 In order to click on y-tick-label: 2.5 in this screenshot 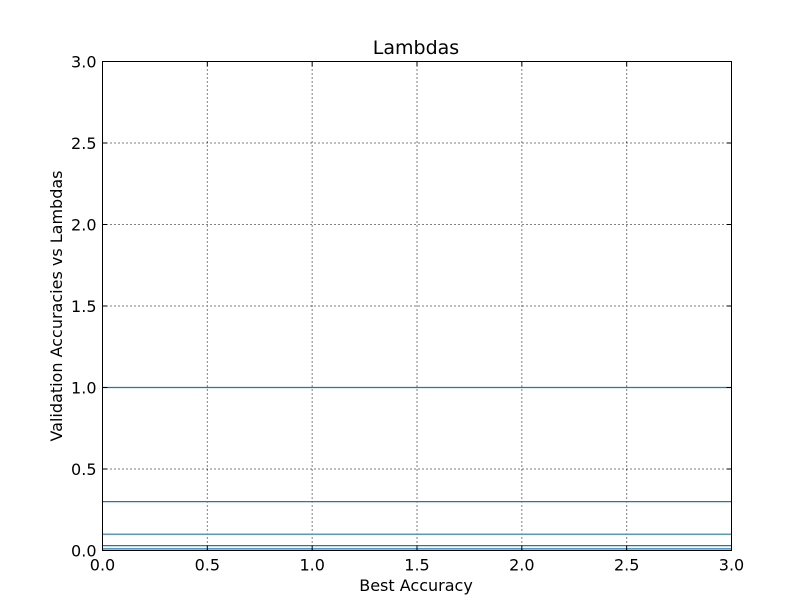, I will do `click(83, 143)`.